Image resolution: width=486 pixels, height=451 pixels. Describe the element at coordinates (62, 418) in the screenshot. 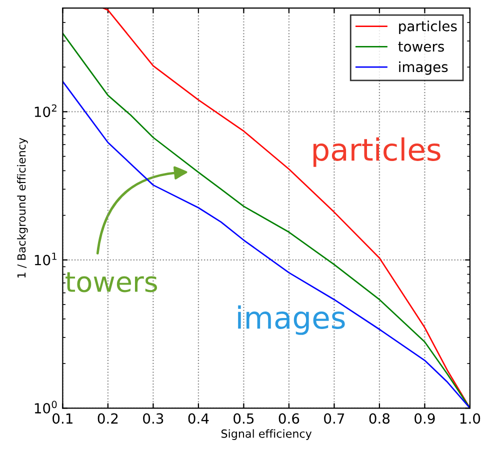

I see `x-tick-label: 0.1` at that location.